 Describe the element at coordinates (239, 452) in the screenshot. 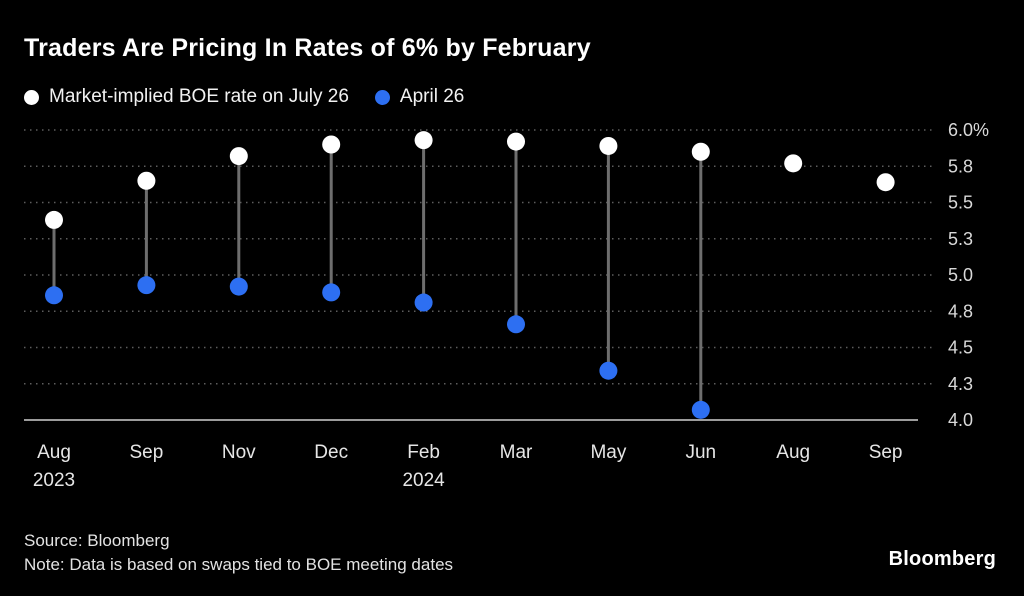

I see `x-axis-tick-label: Nov` at that location.